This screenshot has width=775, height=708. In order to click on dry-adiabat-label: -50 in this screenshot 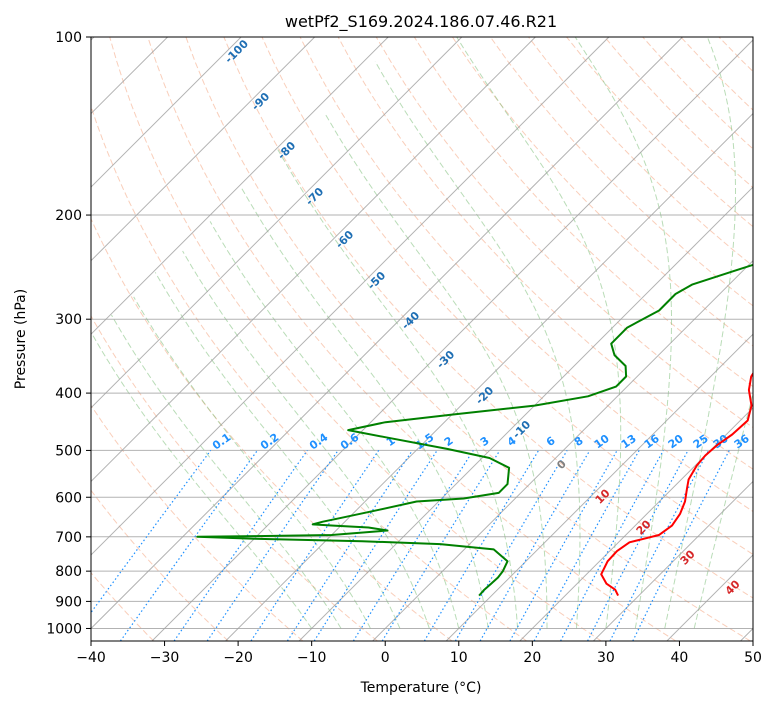, I will do `click(376, 280)`.